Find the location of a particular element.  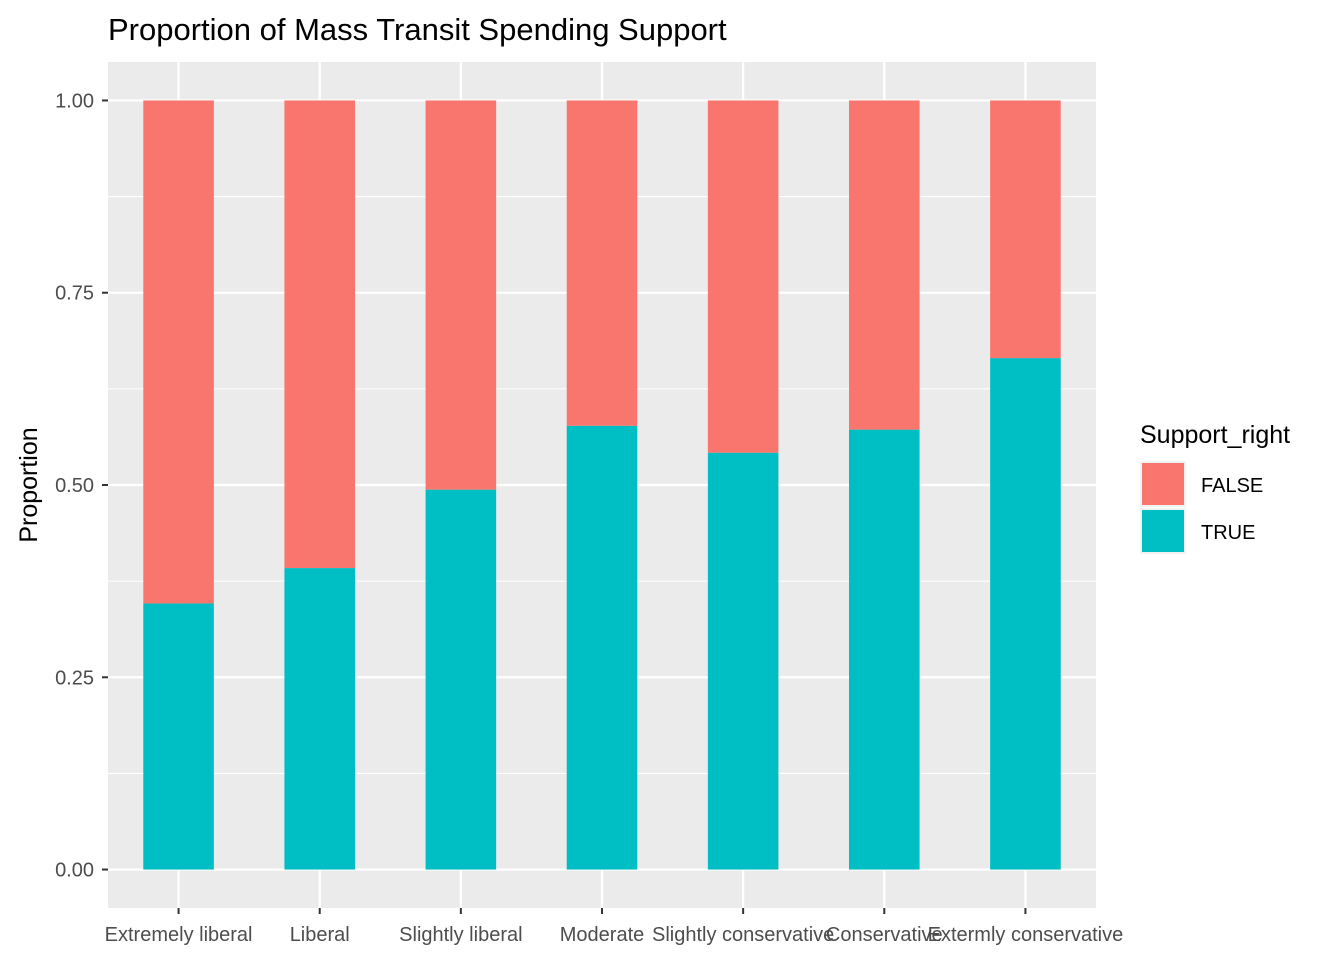

legend: Support_right FALSE TRUE is located at coordinates (1215, 487).